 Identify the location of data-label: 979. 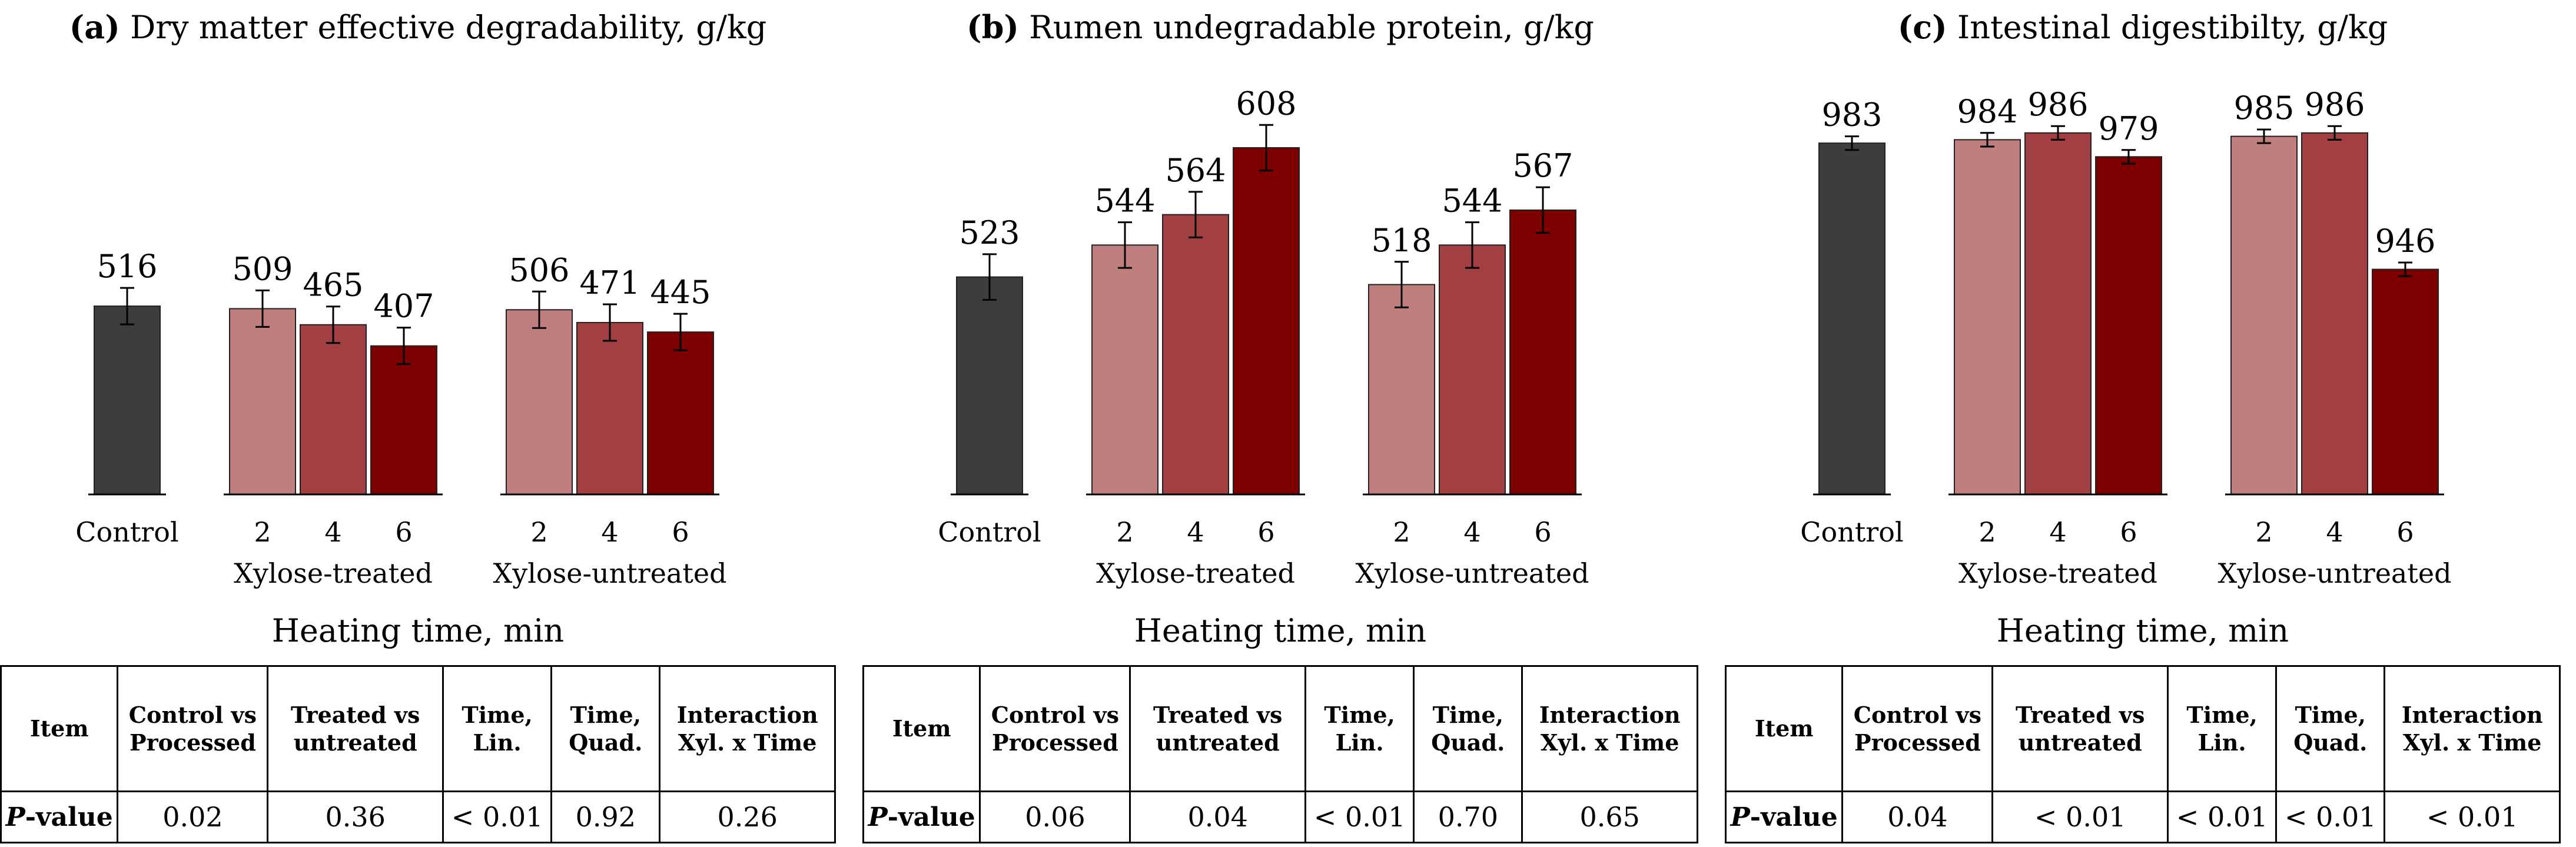
(2128, 128).